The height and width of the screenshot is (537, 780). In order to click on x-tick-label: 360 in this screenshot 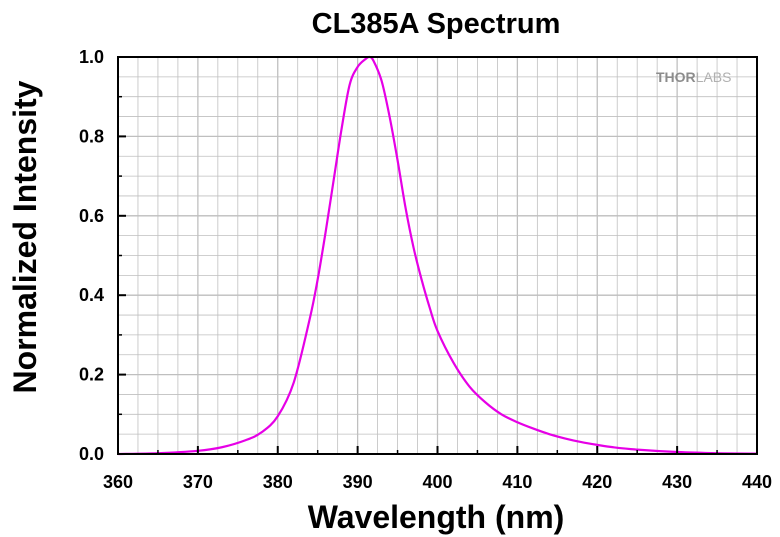, I will do `click(118, 482)`.